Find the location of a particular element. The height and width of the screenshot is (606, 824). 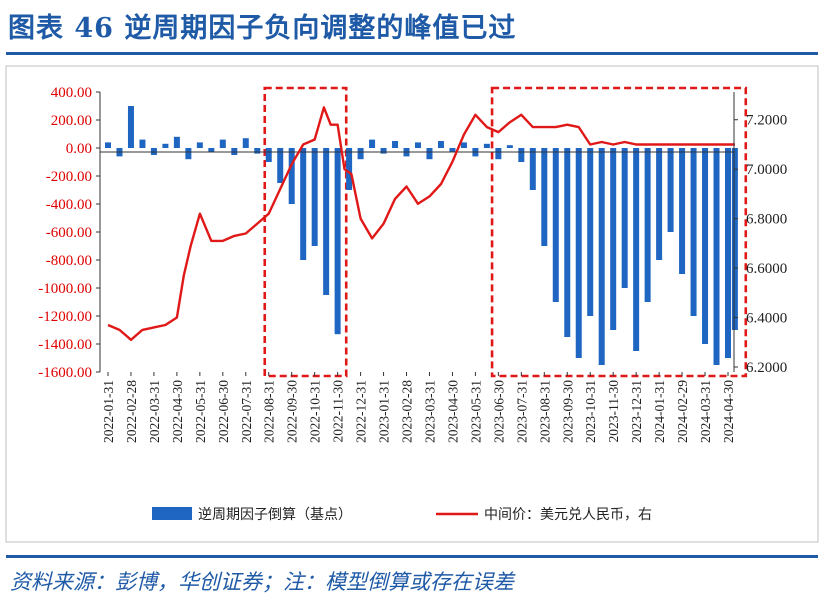

left-tick-label: -1200.00 is located at coordinates (65, 317).